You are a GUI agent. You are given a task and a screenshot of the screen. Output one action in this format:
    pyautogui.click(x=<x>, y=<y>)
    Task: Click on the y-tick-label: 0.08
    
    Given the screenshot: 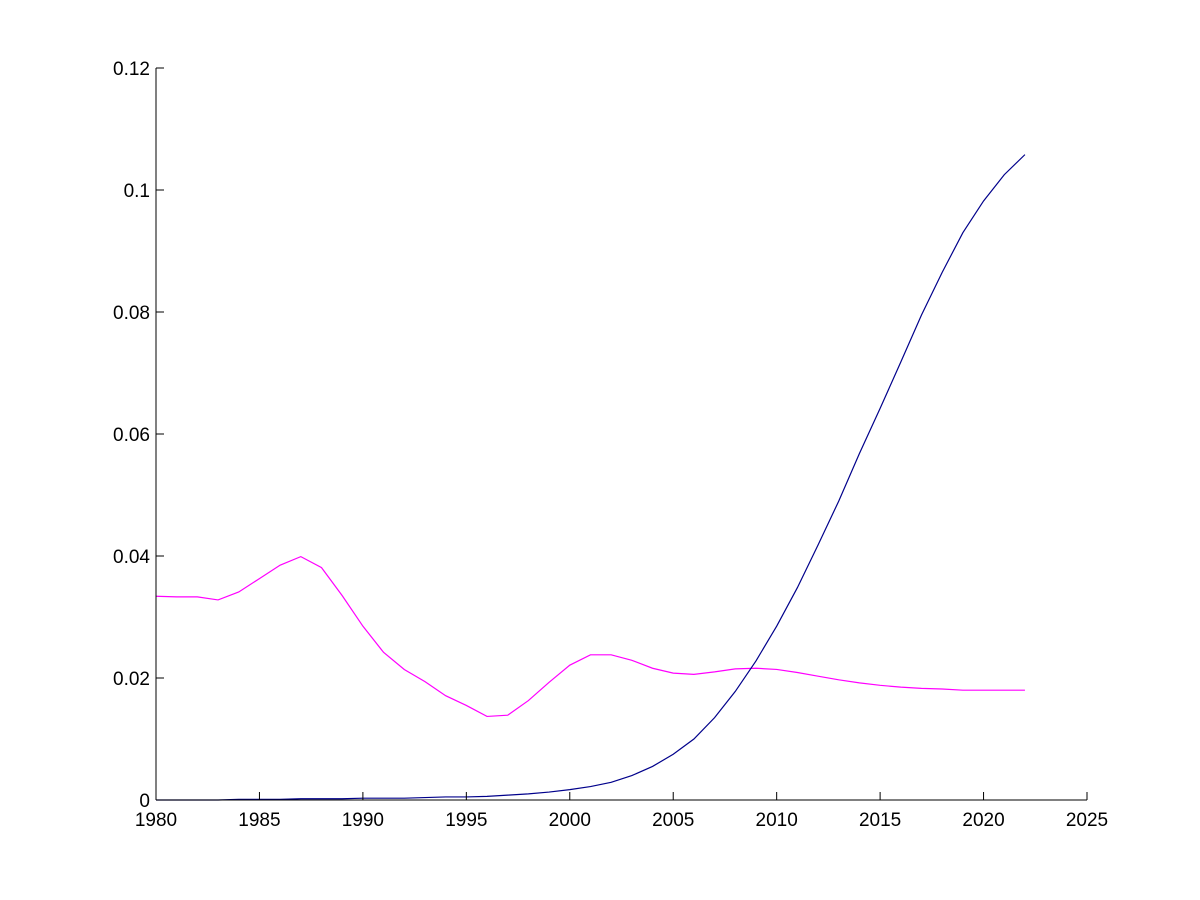 What is the action you would take?
    pyautogui.click(x=131, y=313)
    